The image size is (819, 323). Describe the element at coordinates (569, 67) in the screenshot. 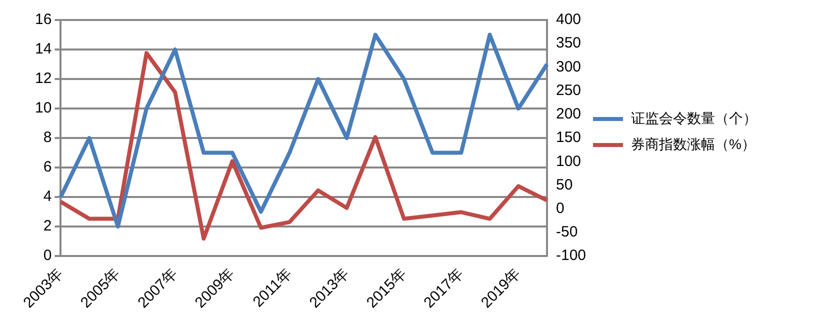

I see `y2-tick-label: 300` at that location.